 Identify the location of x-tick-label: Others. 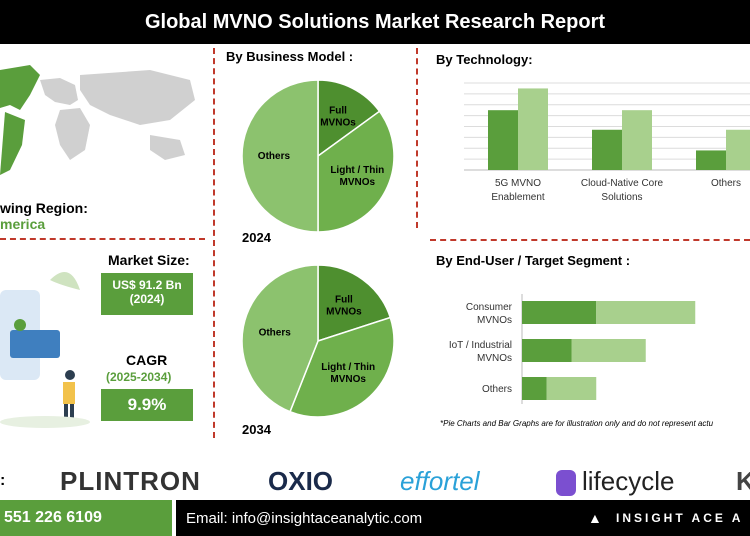
(726, 183).